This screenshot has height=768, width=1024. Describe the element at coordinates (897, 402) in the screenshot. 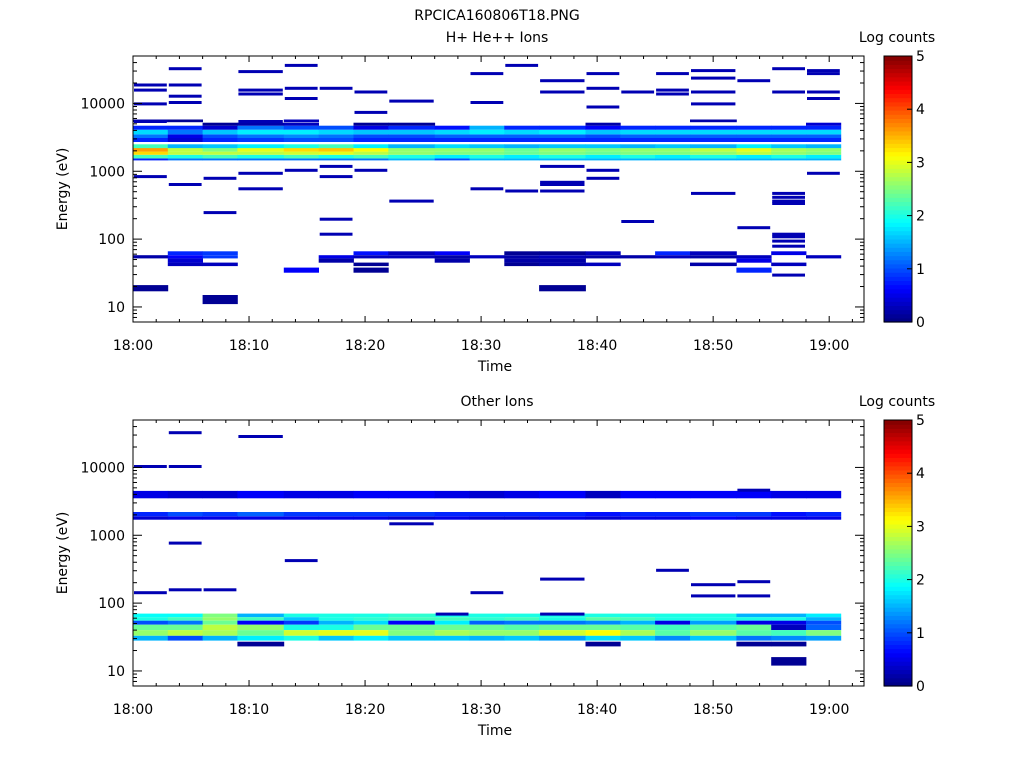

I see `colorbar-label: Log counts` at that location.